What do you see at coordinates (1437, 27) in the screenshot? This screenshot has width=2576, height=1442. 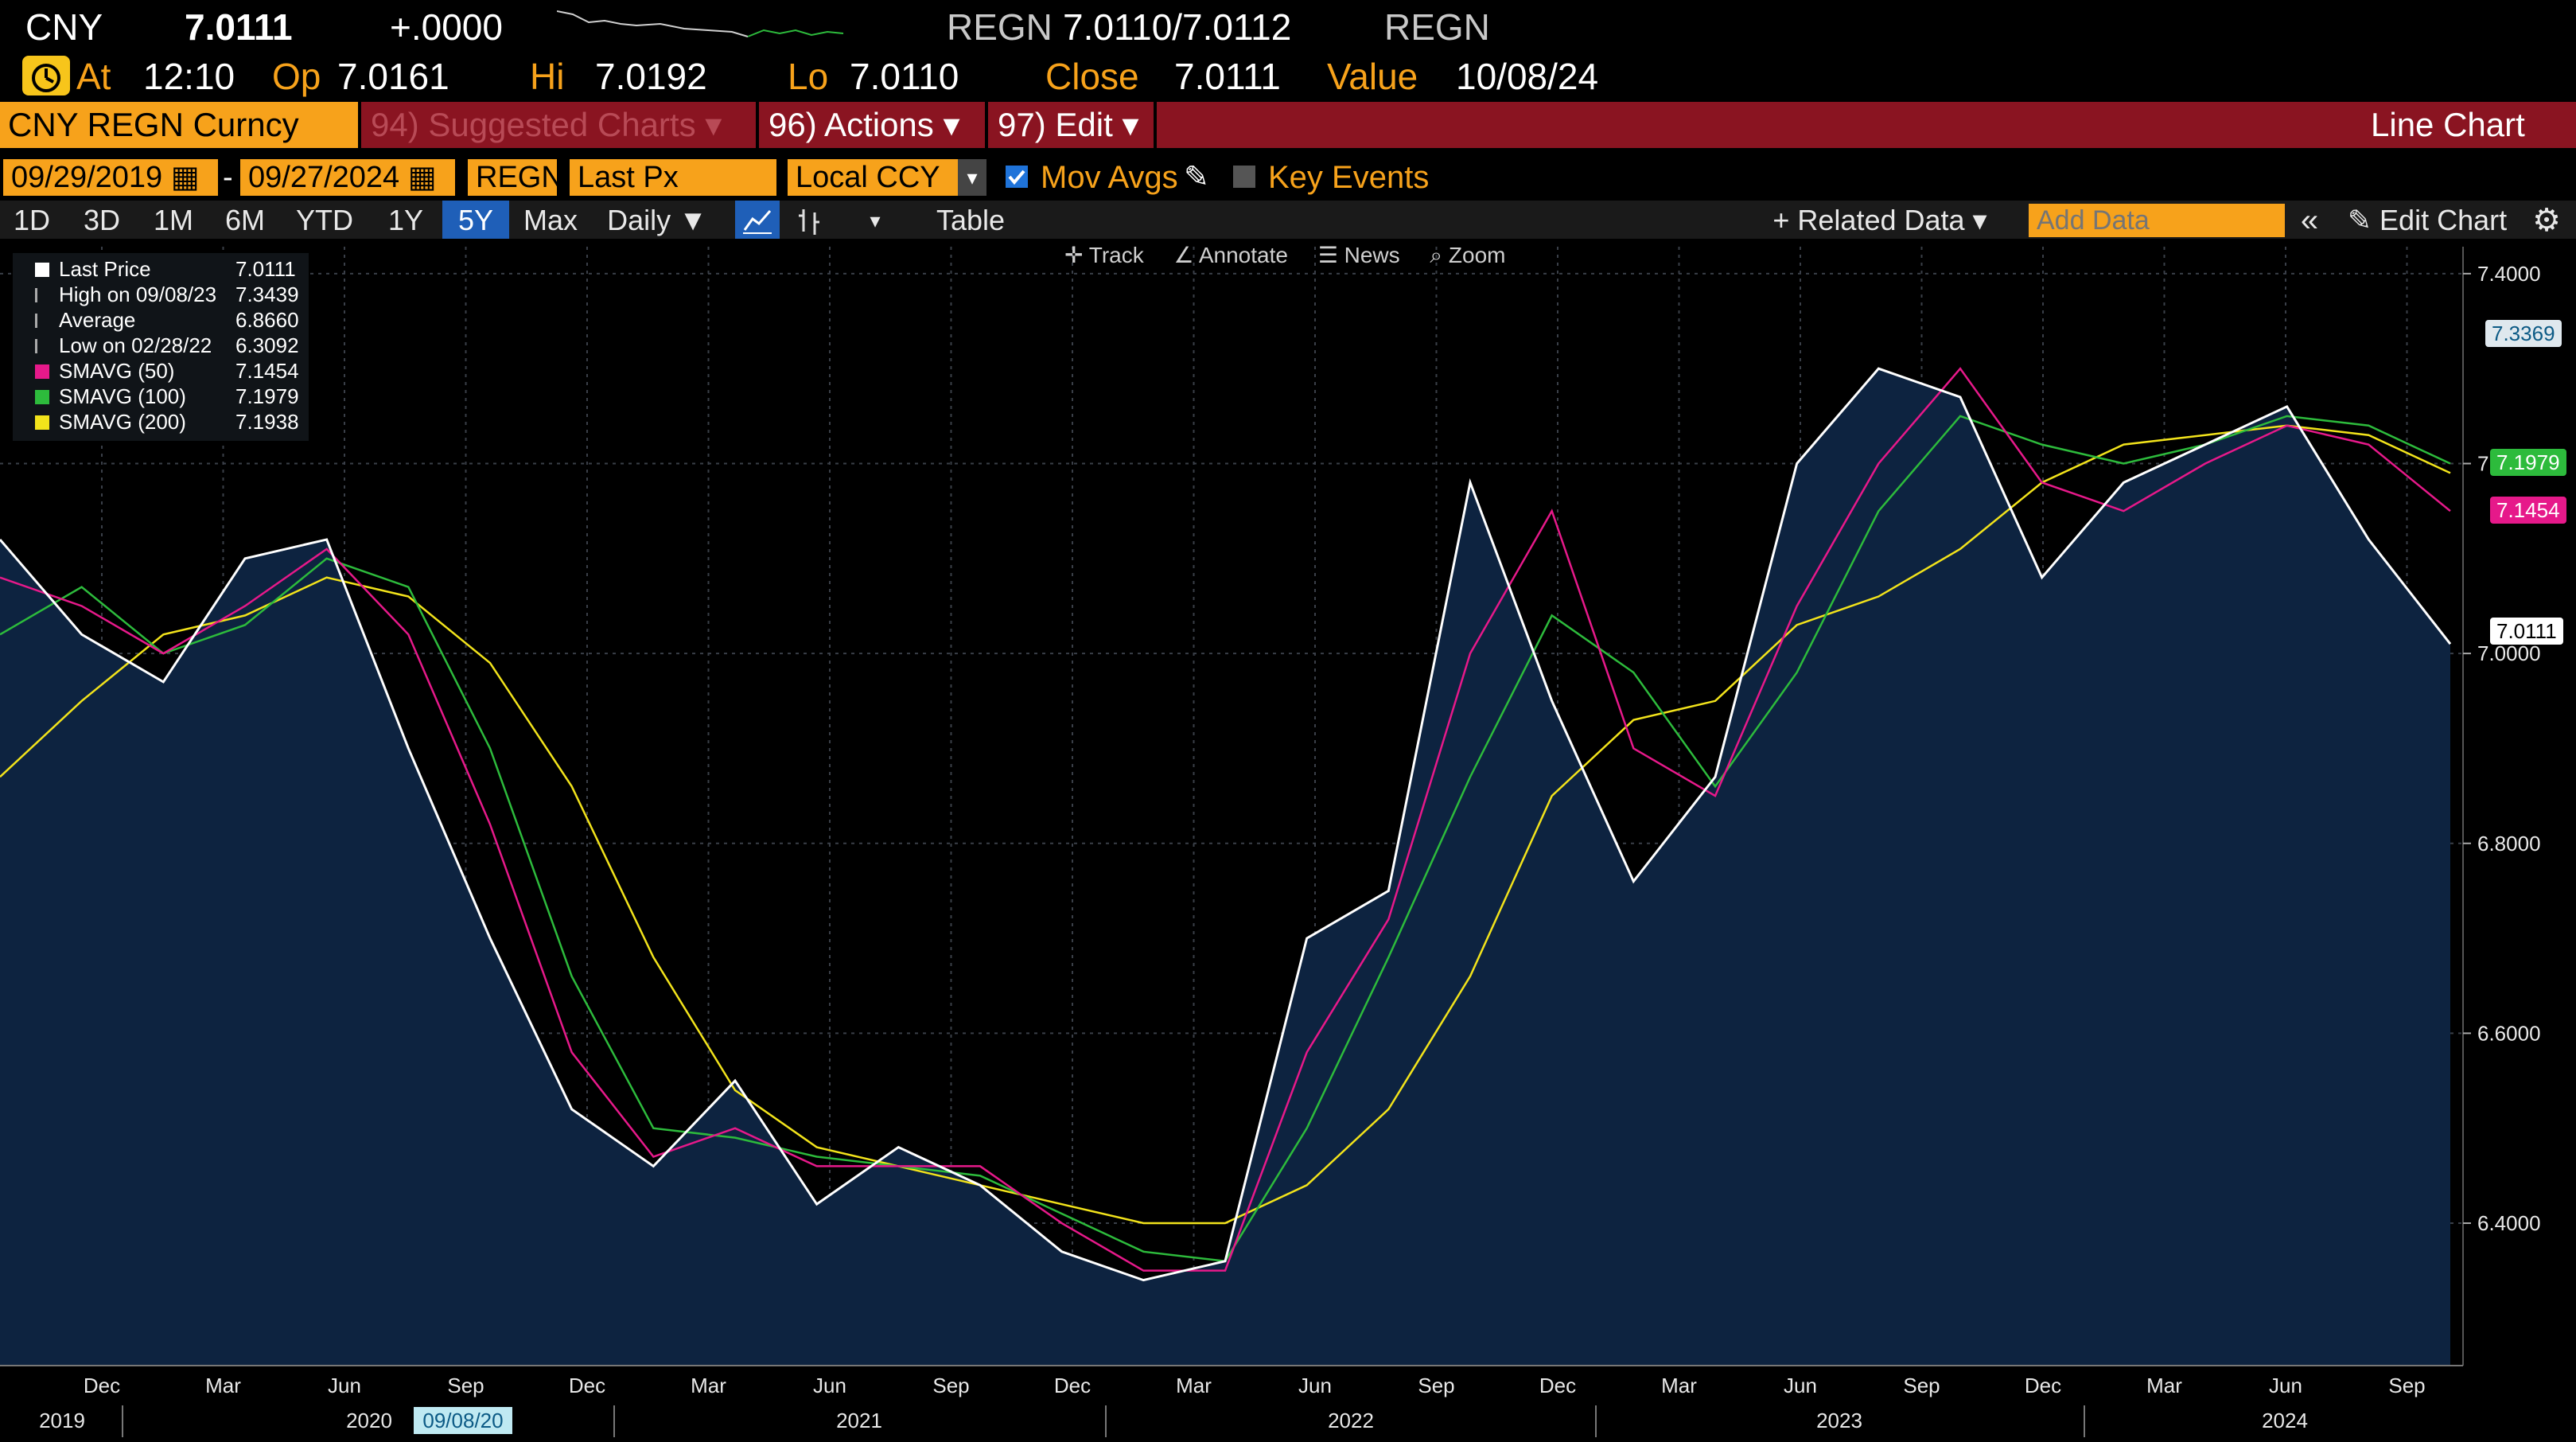 I see `source-label-2: REGN` at bounding box center [1437, 27].